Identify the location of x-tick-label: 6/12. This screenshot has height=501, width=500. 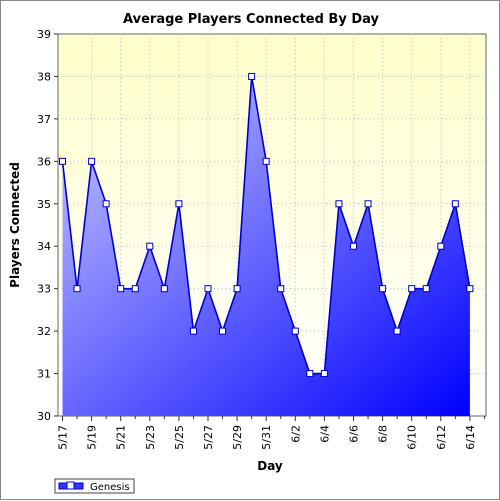
(441, 437).